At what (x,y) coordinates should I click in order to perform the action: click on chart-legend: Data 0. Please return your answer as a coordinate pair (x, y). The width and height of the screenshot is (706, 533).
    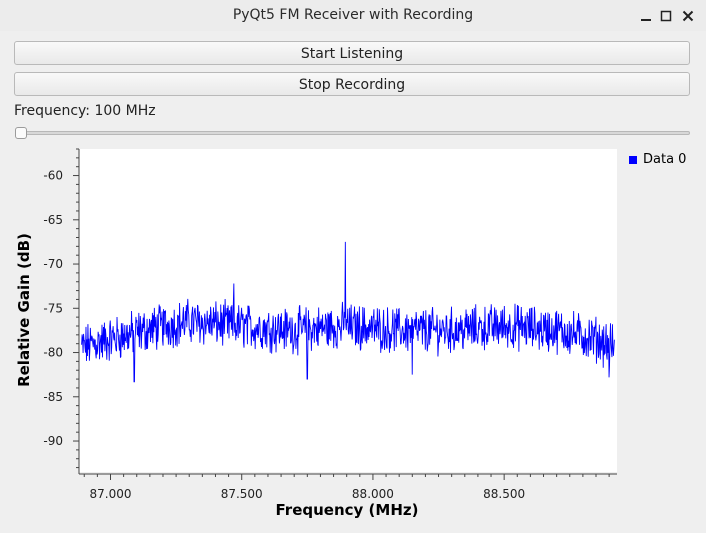
    Looking at the image, I should click on (657, 159).